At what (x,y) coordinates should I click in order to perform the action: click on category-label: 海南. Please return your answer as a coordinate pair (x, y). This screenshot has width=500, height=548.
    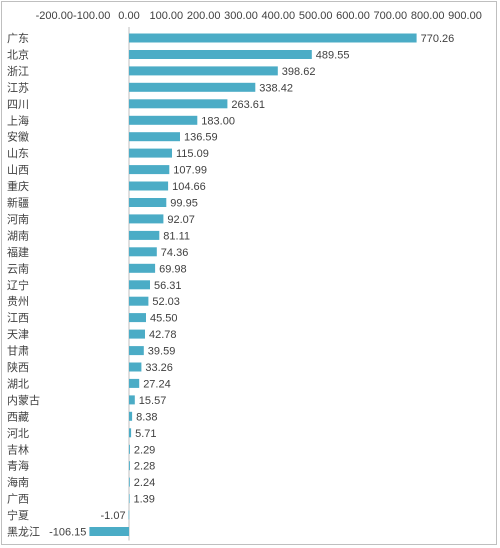
    Looking at the image, I should click on (18, 482).